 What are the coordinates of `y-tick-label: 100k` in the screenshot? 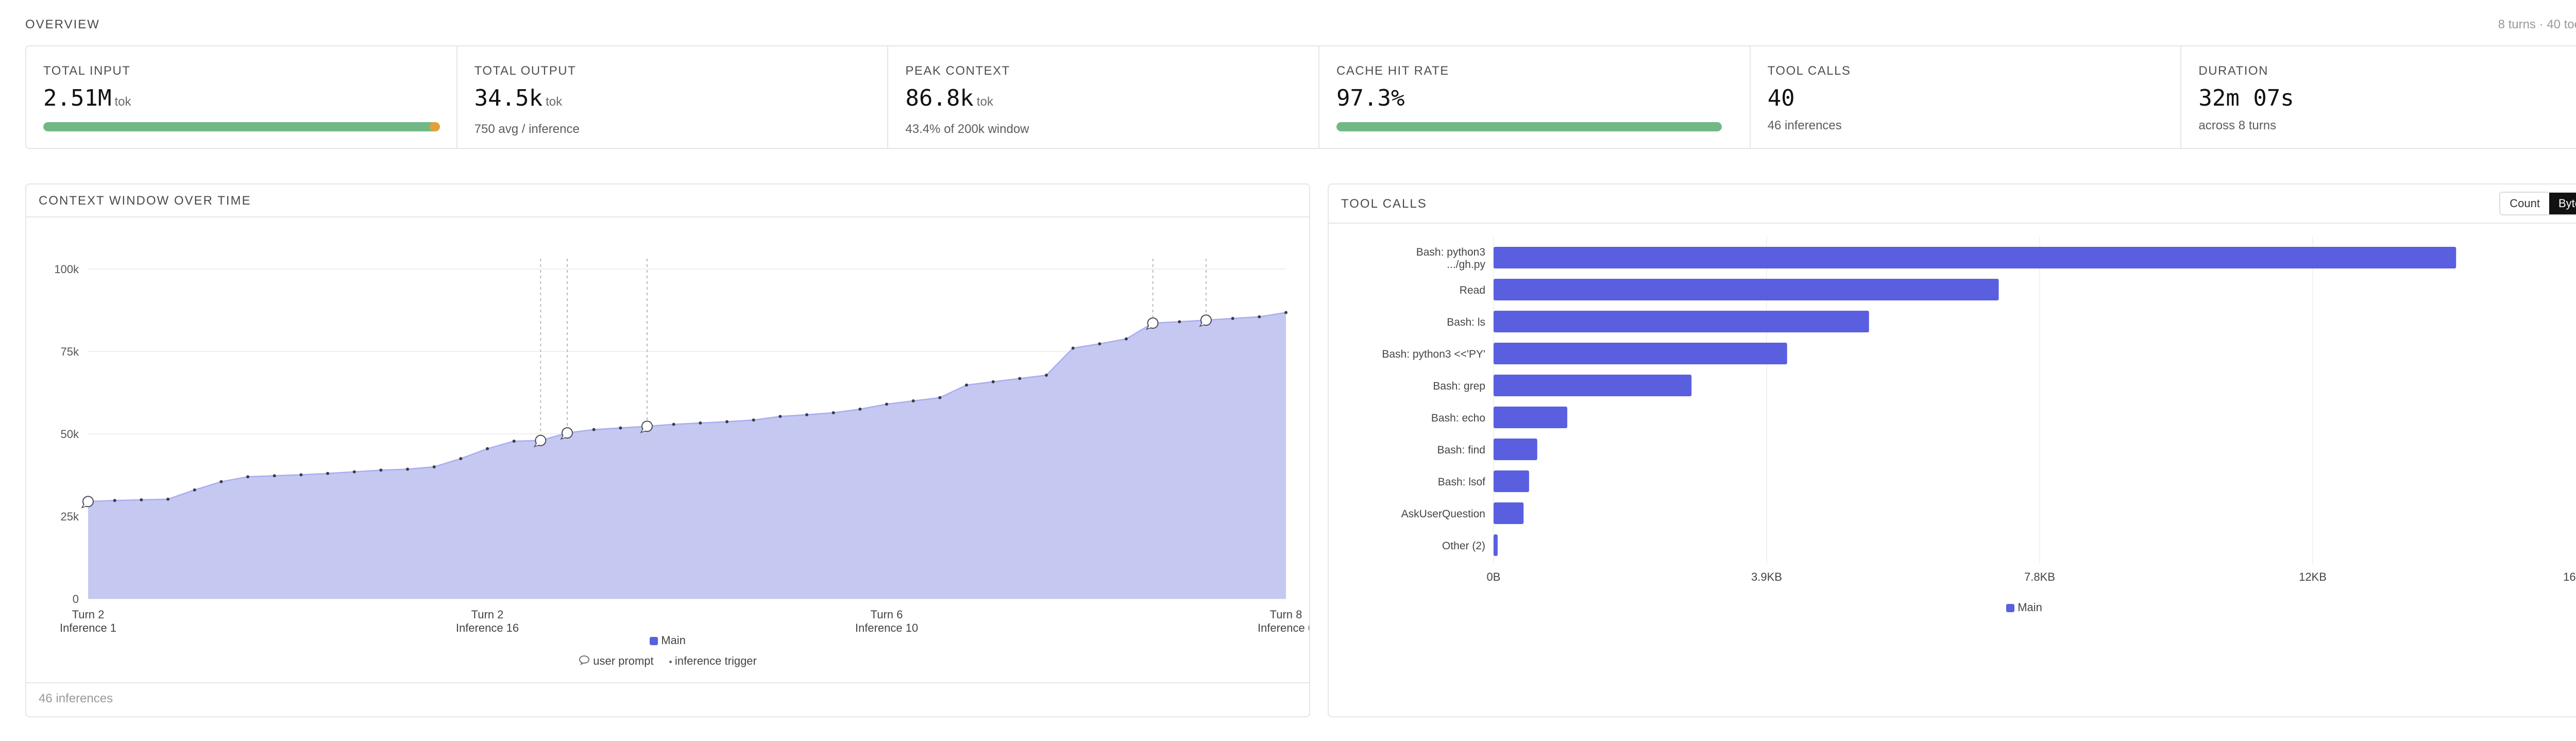 It's located at (66, 269).